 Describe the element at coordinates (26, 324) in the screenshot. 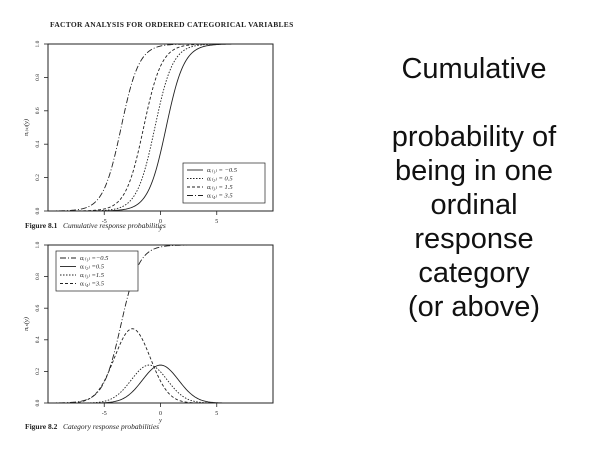

I see `y-axis-label: πᵢₛ(y)` at that location.